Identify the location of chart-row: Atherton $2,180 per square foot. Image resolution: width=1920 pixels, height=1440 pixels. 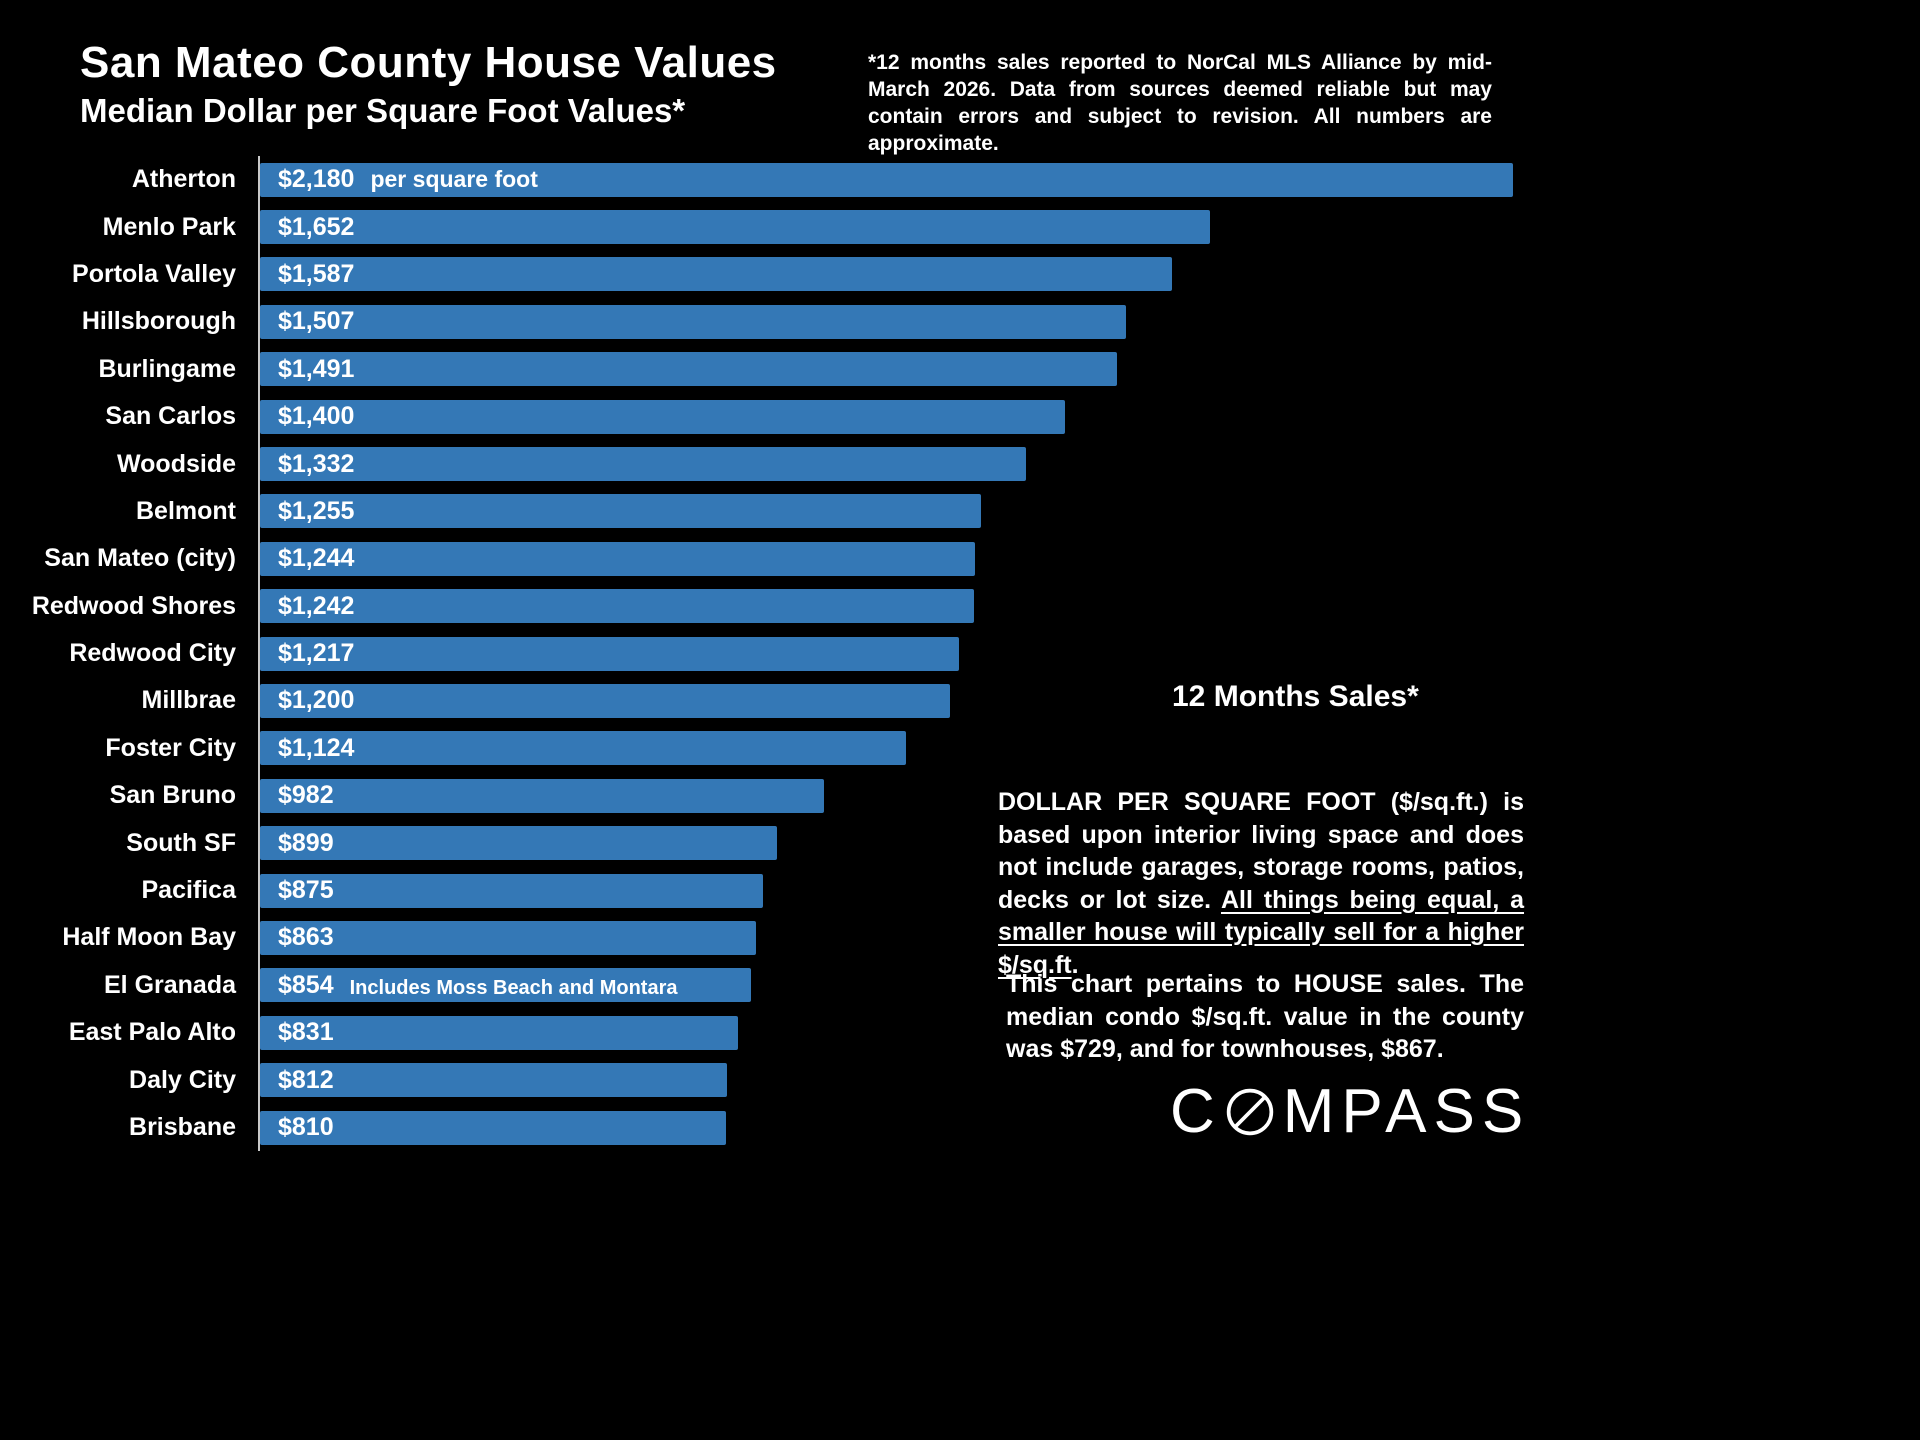
(766, 180).